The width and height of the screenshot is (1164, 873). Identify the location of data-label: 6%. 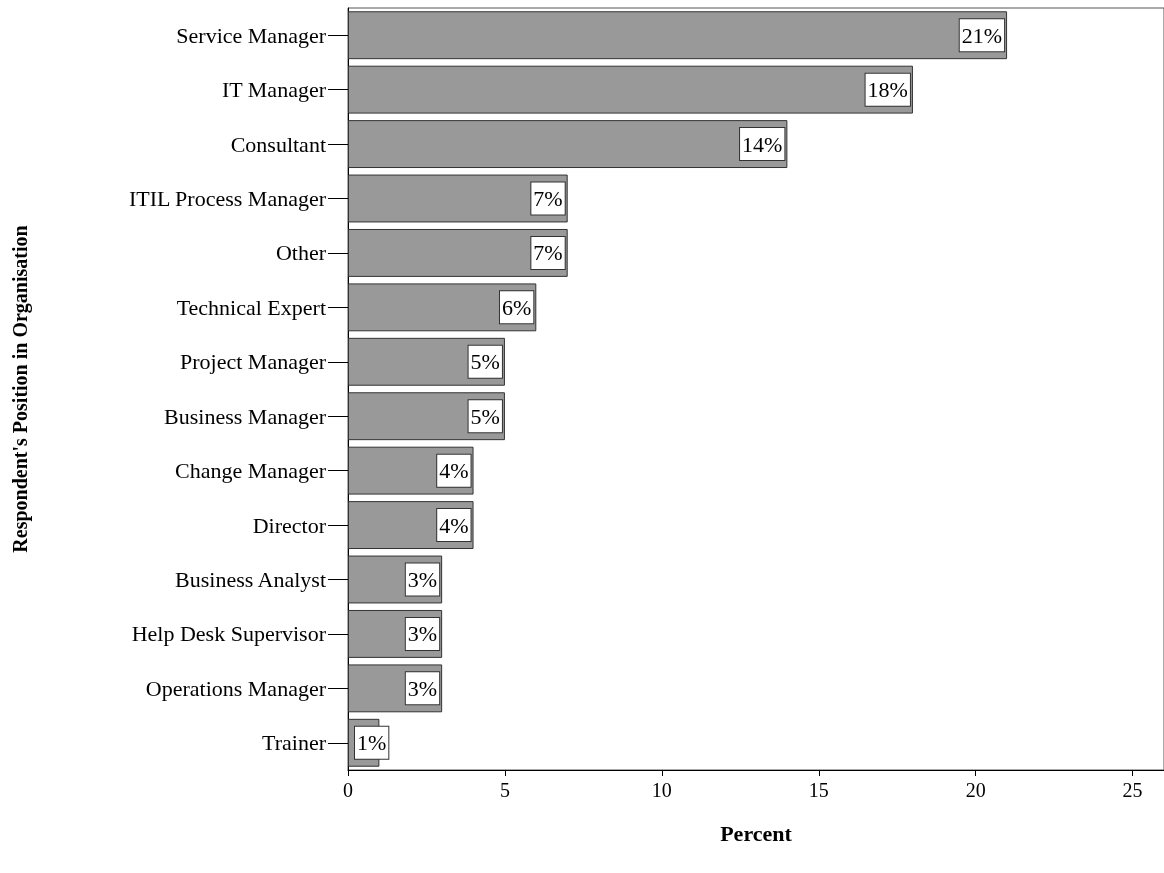
(516, 307).